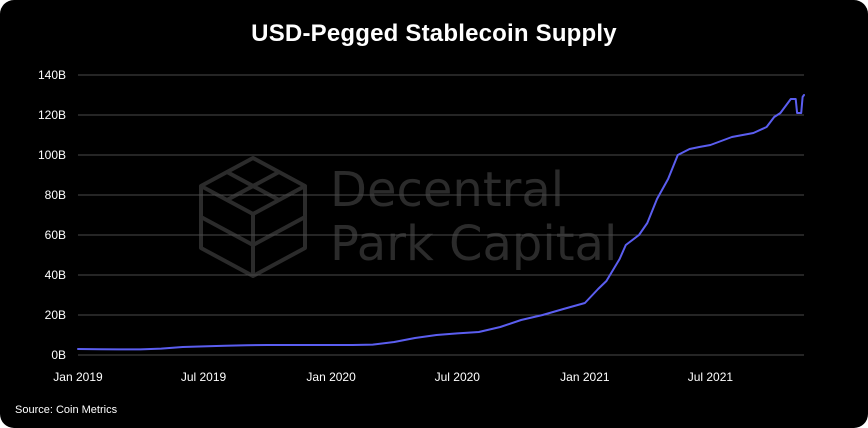 The width and height of the screenshot is (868, 428). What do you see at coordinates (434, 33) in the screenshot?
I see `chart-title: USD-Pegged Stablecoin Supply` at bounding box center [434, 33].